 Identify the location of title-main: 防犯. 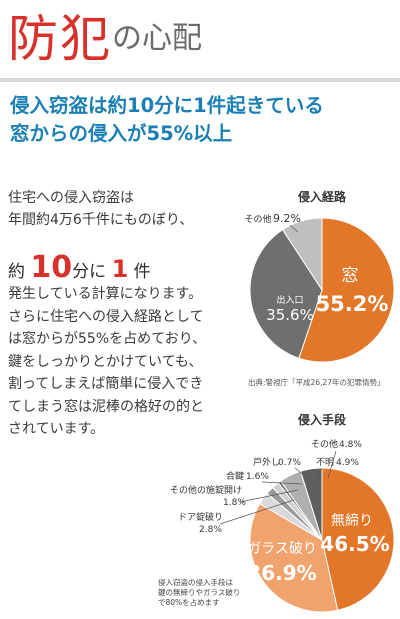
(60, 39).